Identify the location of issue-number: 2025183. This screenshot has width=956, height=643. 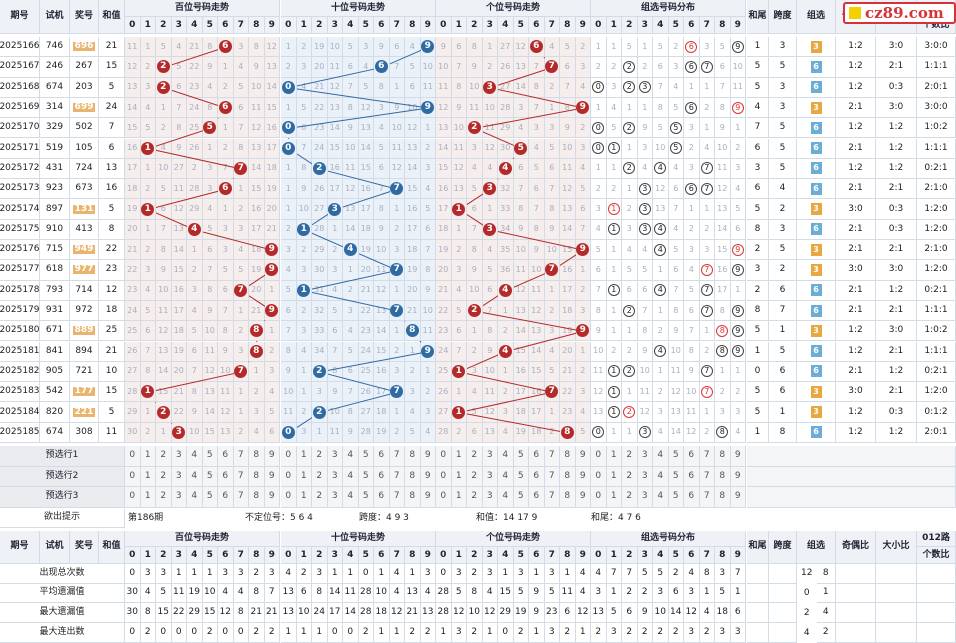
(20, 392).